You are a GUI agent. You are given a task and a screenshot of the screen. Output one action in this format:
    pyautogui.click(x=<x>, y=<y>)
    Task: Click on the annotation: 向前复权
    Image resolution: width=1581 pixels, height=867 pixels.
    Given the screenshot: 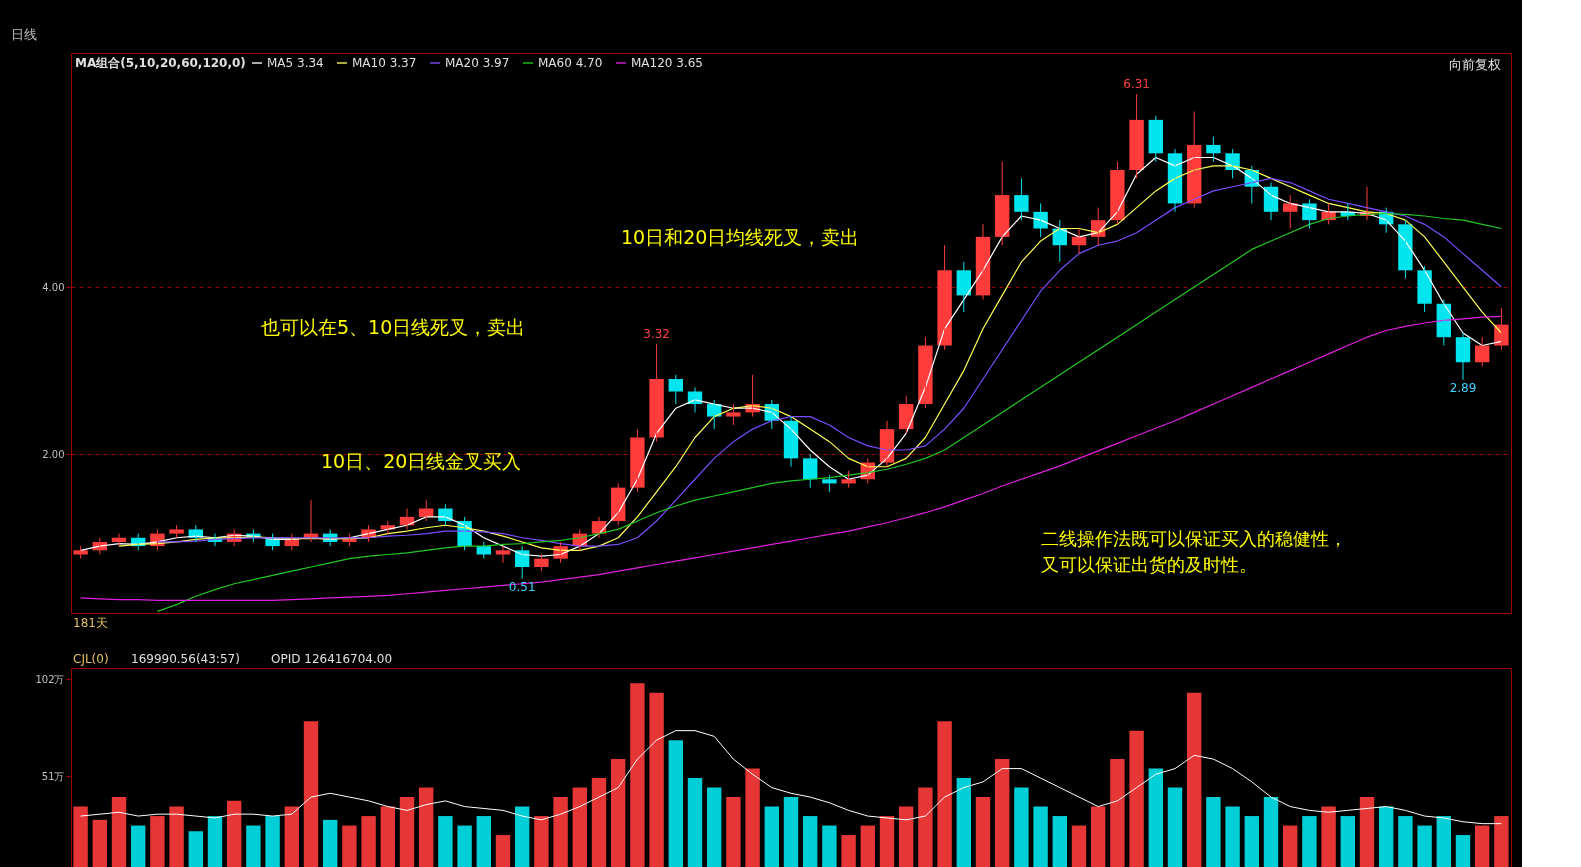 What is the action you would take?
    pyautogui.click(x=1475, y=64)
    